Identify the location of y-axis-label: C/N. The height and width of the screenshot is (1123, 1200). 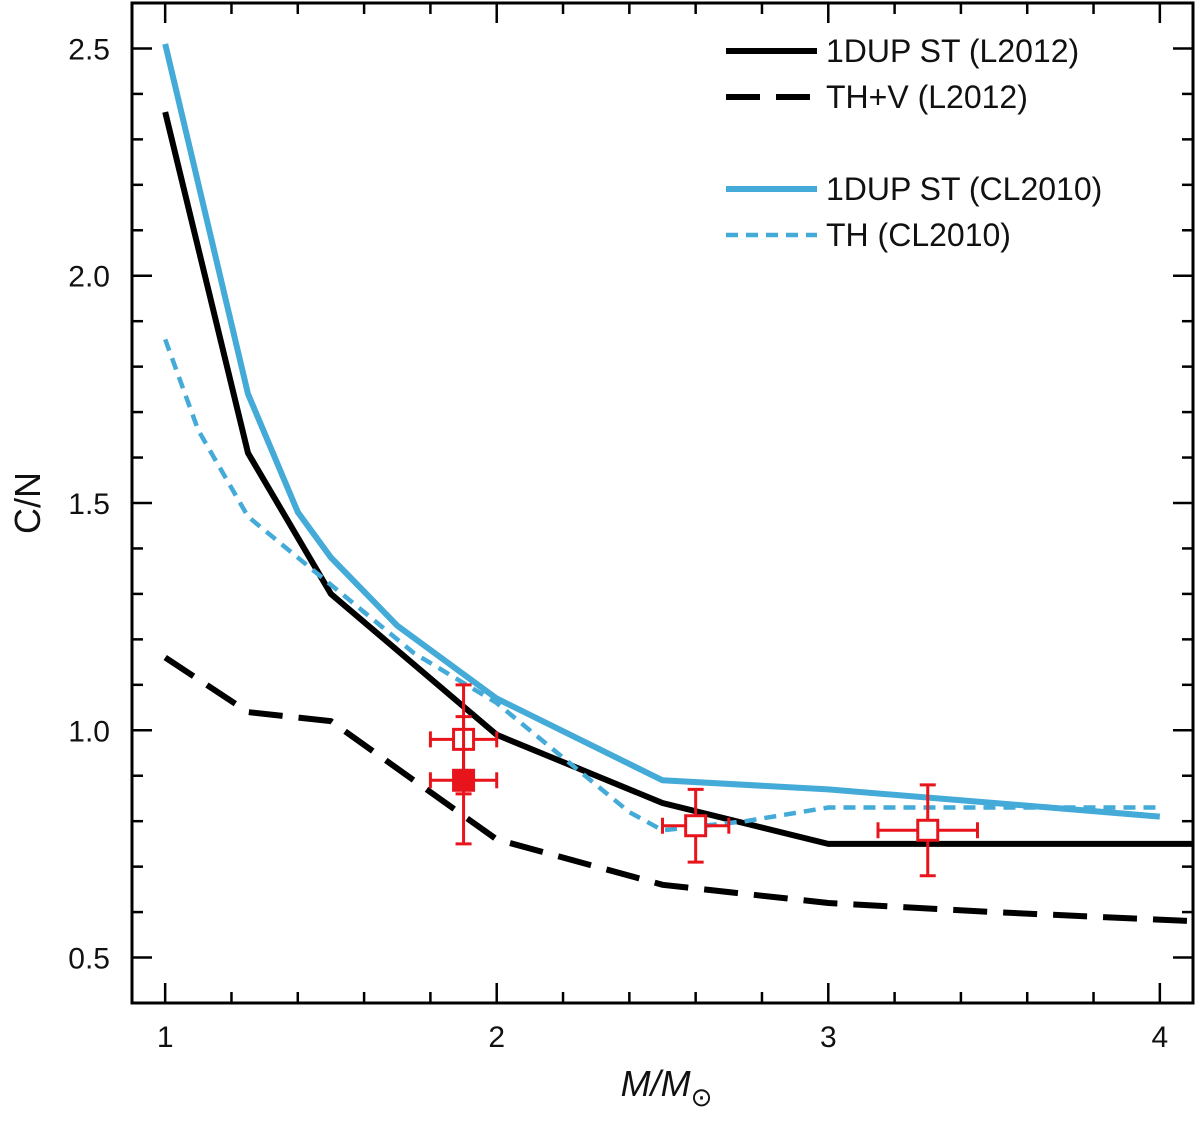
(27, 503).